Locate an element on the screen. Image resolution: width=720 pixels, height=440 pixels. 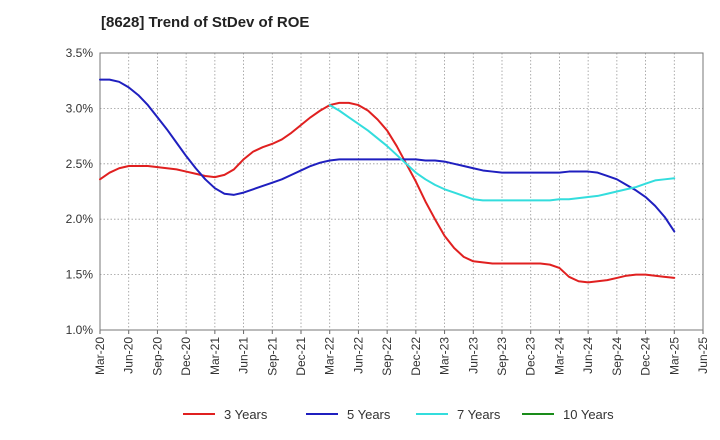
legend-item-3-years: 3 Years is located at coordinates (225, 414).